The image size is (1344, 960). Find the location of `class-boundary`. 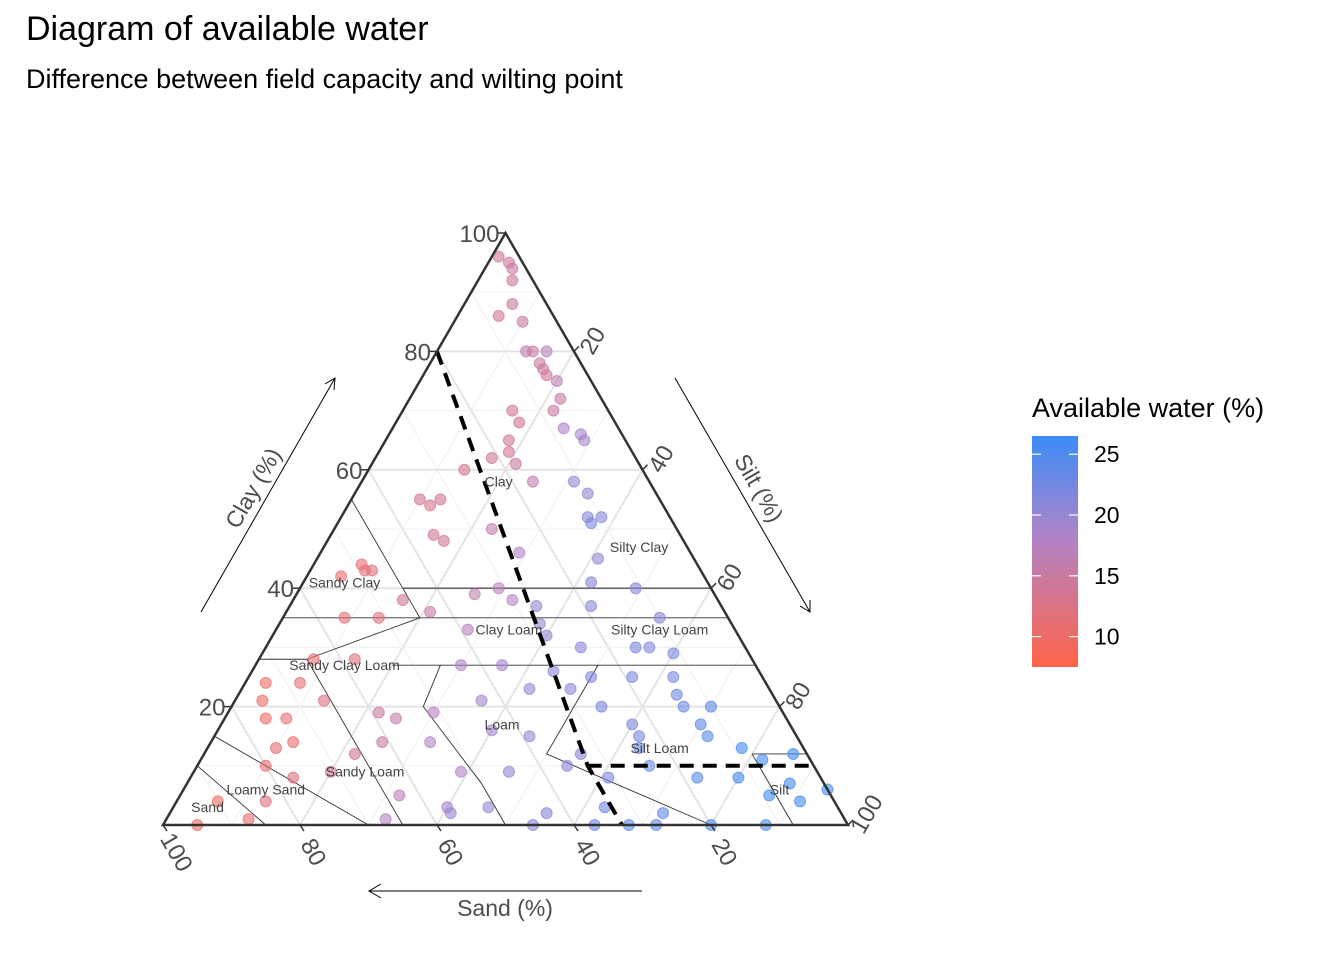

class-boundary is located at coordinates (231, 795).